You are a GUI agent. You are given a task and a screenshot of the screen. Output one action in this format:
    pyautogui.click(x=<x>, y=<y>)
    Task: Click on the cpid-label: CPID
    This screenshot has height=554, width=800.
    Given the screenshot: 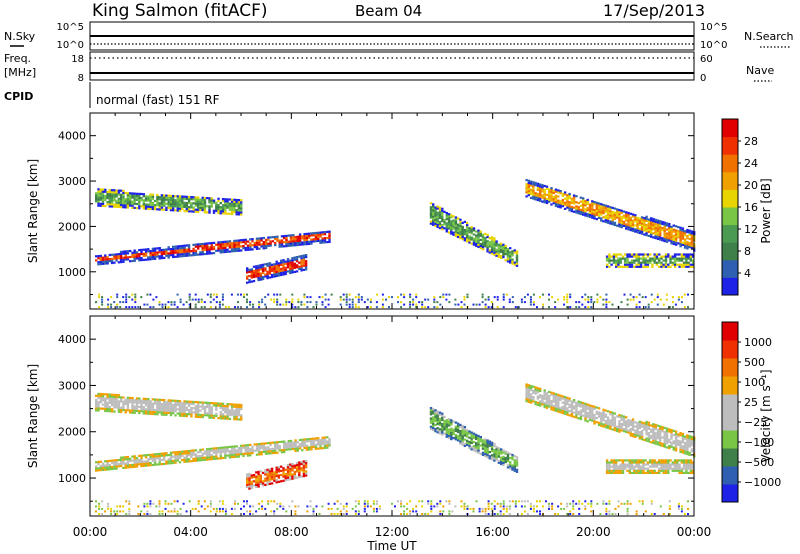 What is the action you would take?
    pyautogui.click(x=18, y=96)
    